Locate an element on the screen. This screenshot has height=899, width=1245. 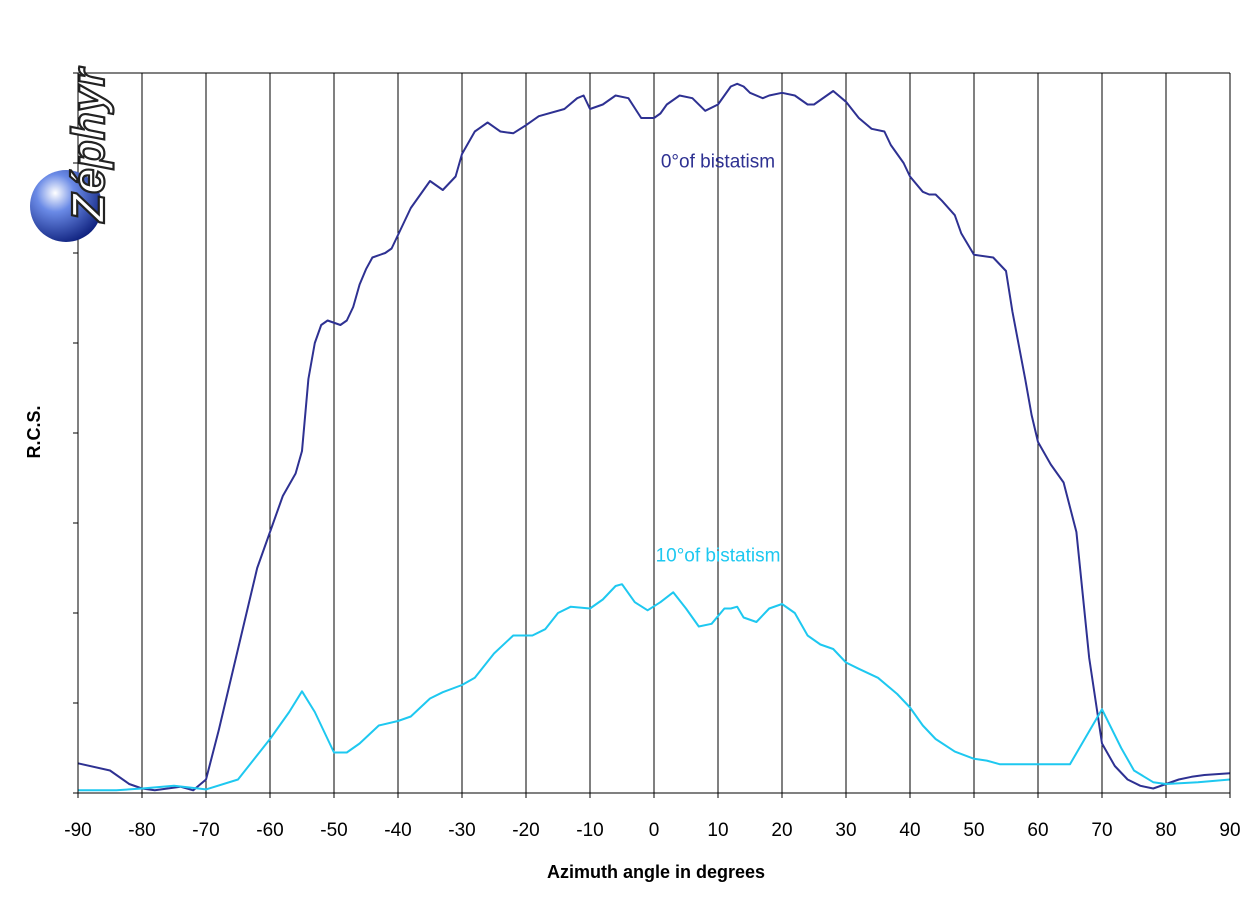
x-tick-label: 80 is located at coordinates (1165, 830).